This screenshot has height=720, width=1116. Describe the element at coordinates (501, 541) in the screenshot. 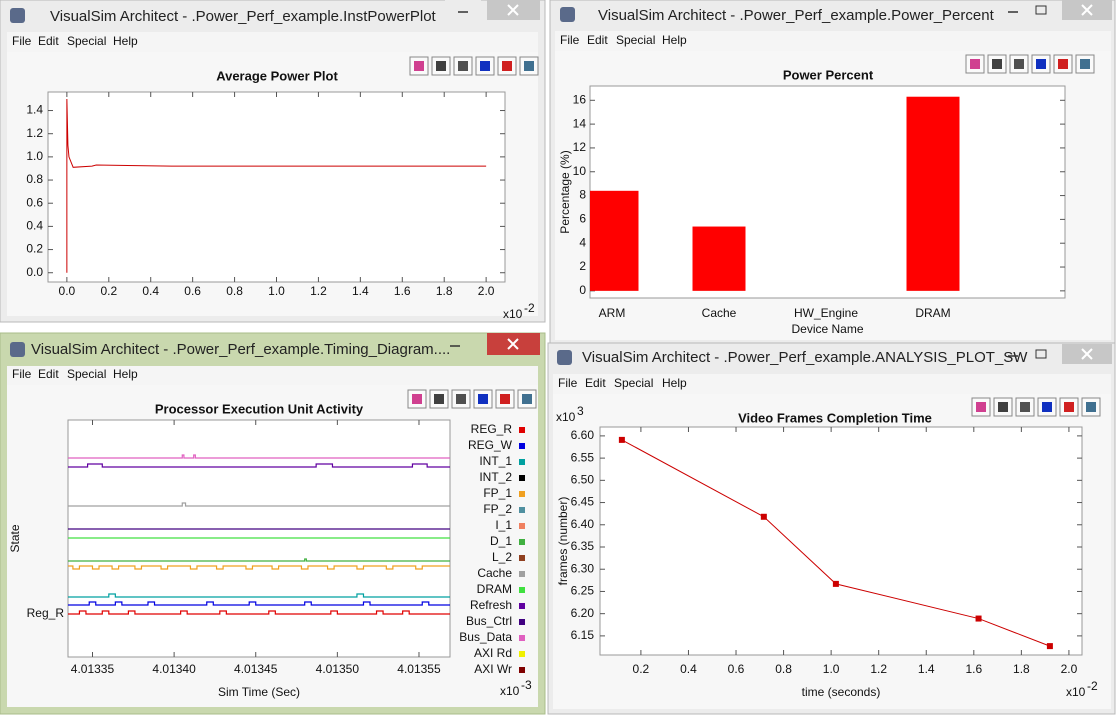

I see `legend-label: D_1` at that location.